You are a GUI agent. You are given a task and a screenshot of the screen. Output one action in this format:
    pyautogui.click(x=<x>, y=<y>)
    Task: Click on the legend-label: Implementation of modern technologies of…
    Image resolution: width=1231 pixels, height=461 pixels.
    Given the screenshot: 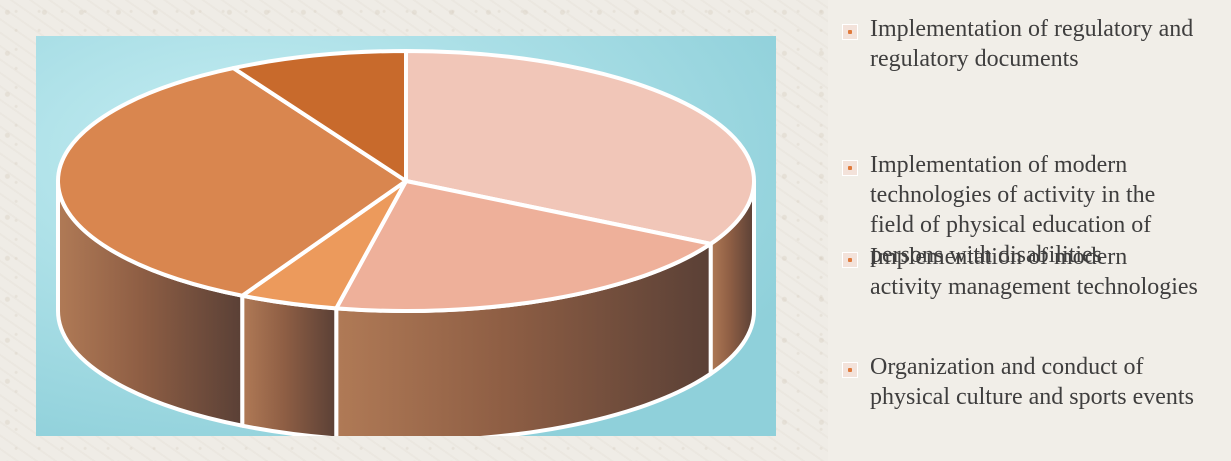 What is the action you would take?
    pyautogui.click(x=1013, y=210)
    